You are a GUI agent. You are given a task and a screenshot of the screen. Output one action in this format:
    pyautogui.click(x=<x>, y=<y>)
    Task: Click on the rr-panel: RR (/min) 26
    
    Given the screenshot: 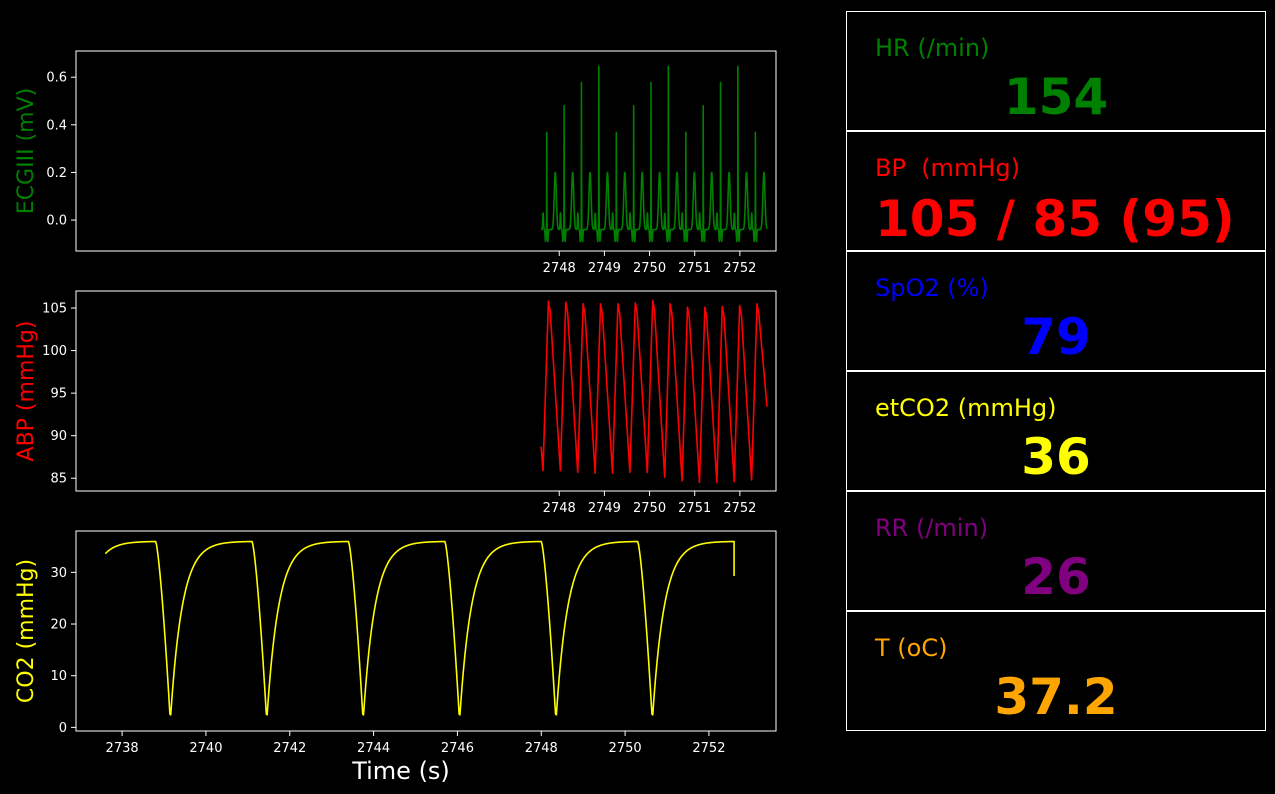 What is the action you would take?
    pyautogui.click(x=1056, y=551)
    